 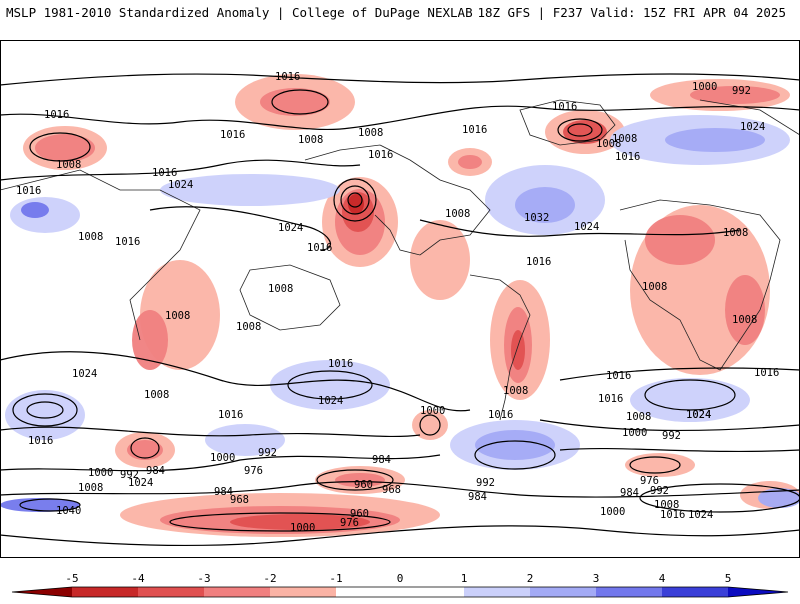 I want to click on isobar-label: 1032, so click(x=536, y=218).